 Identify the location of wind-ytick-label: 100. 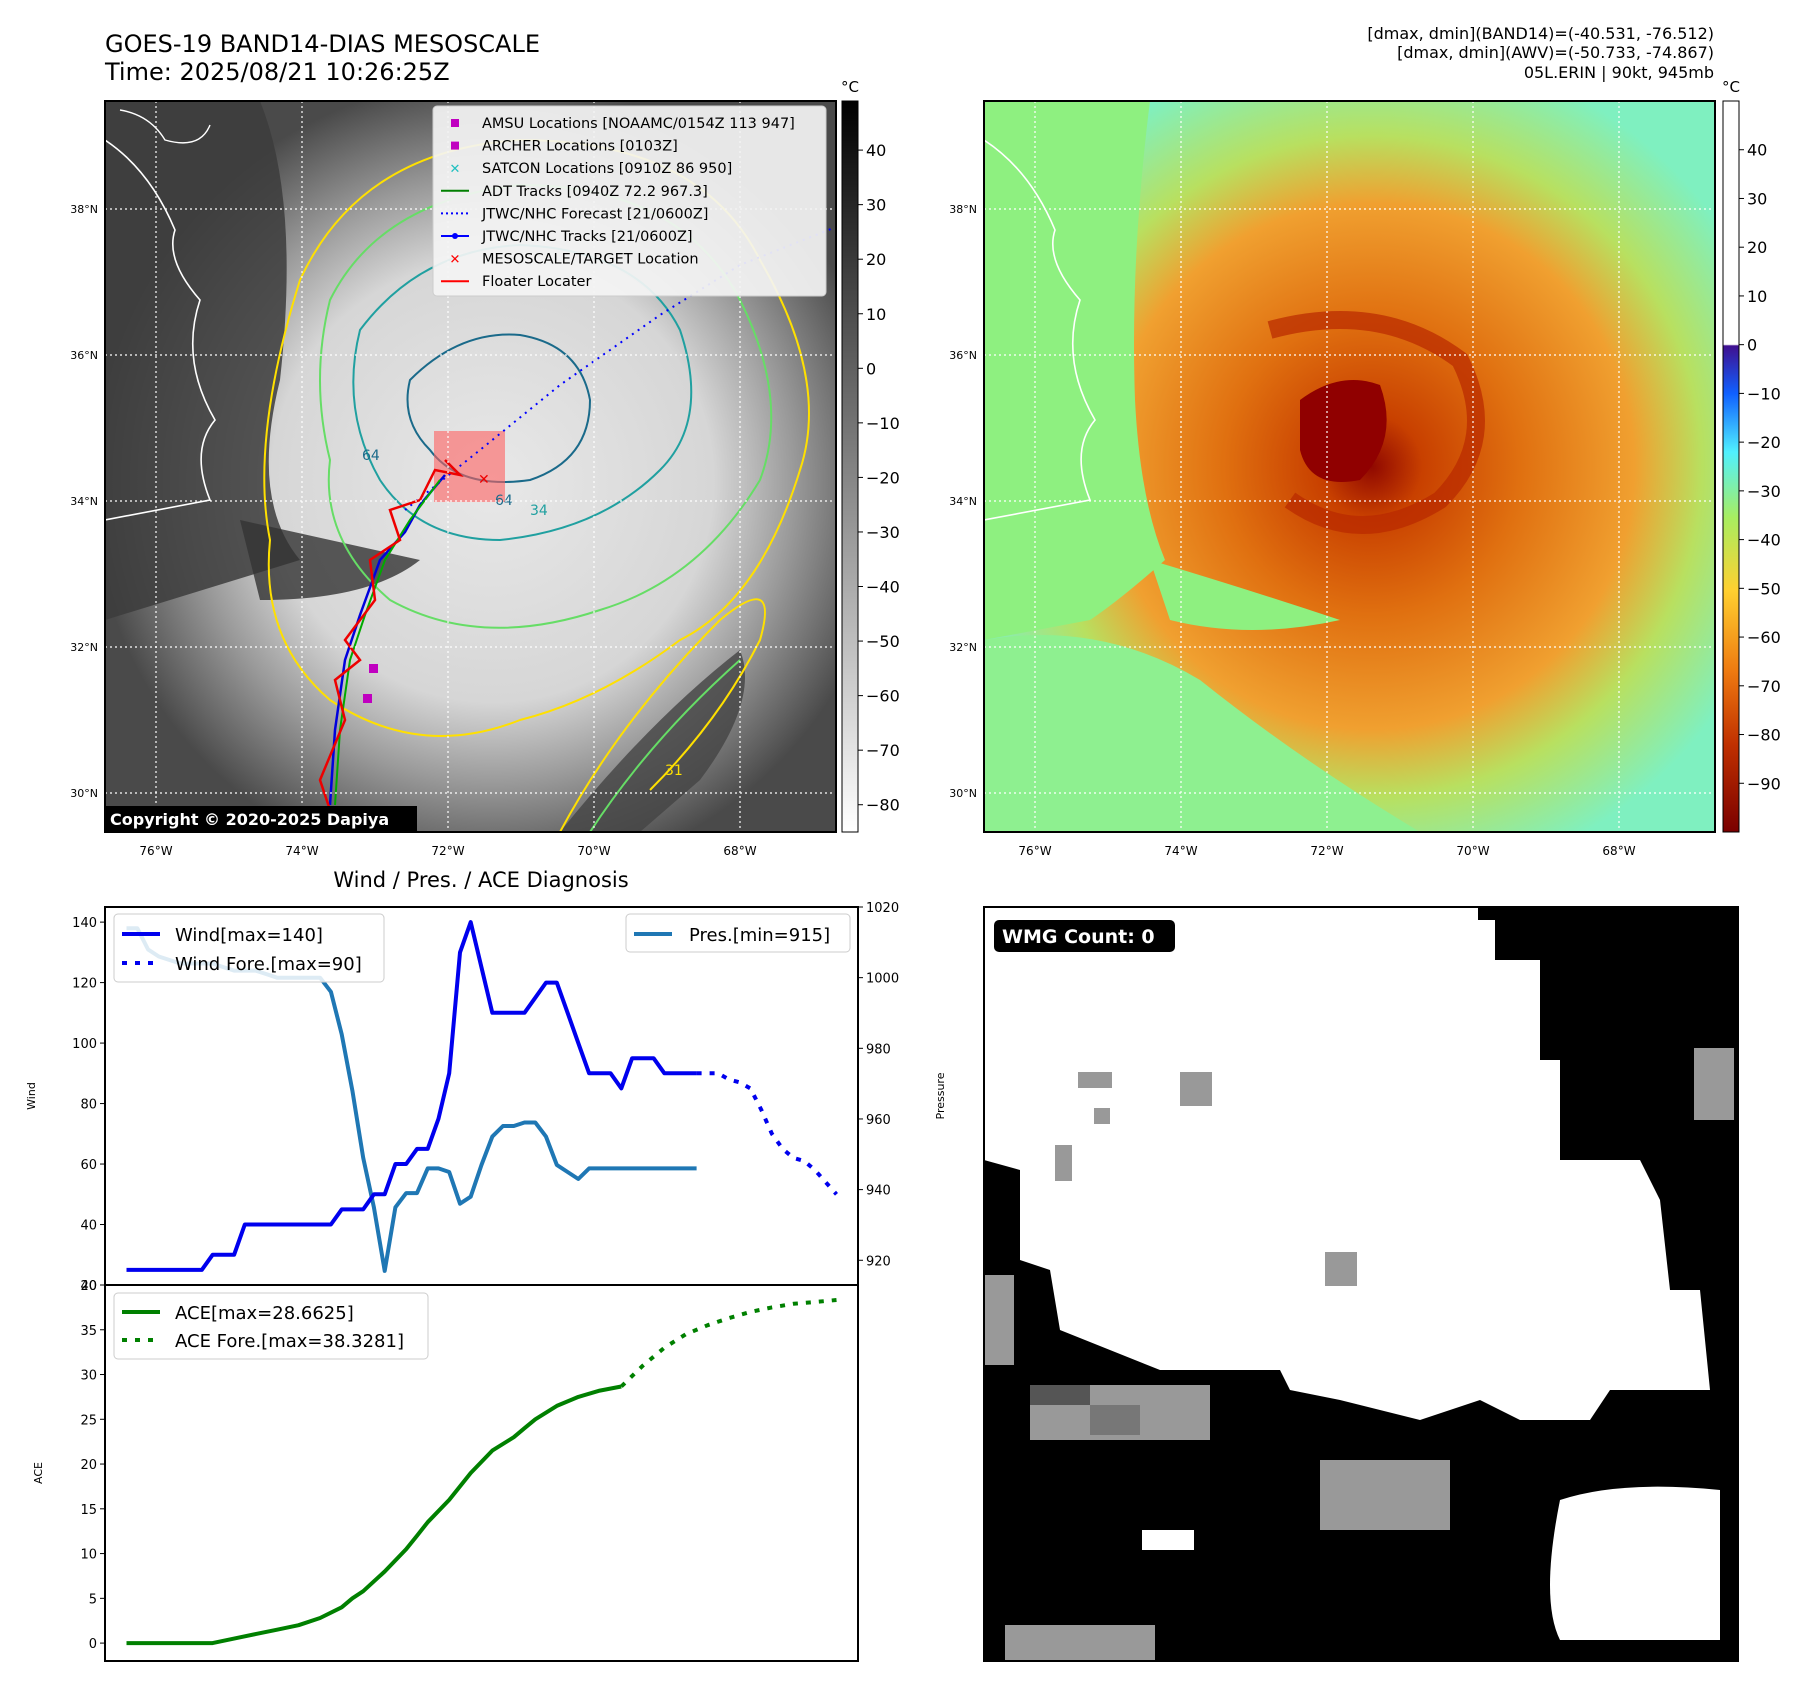
(84, 1044).